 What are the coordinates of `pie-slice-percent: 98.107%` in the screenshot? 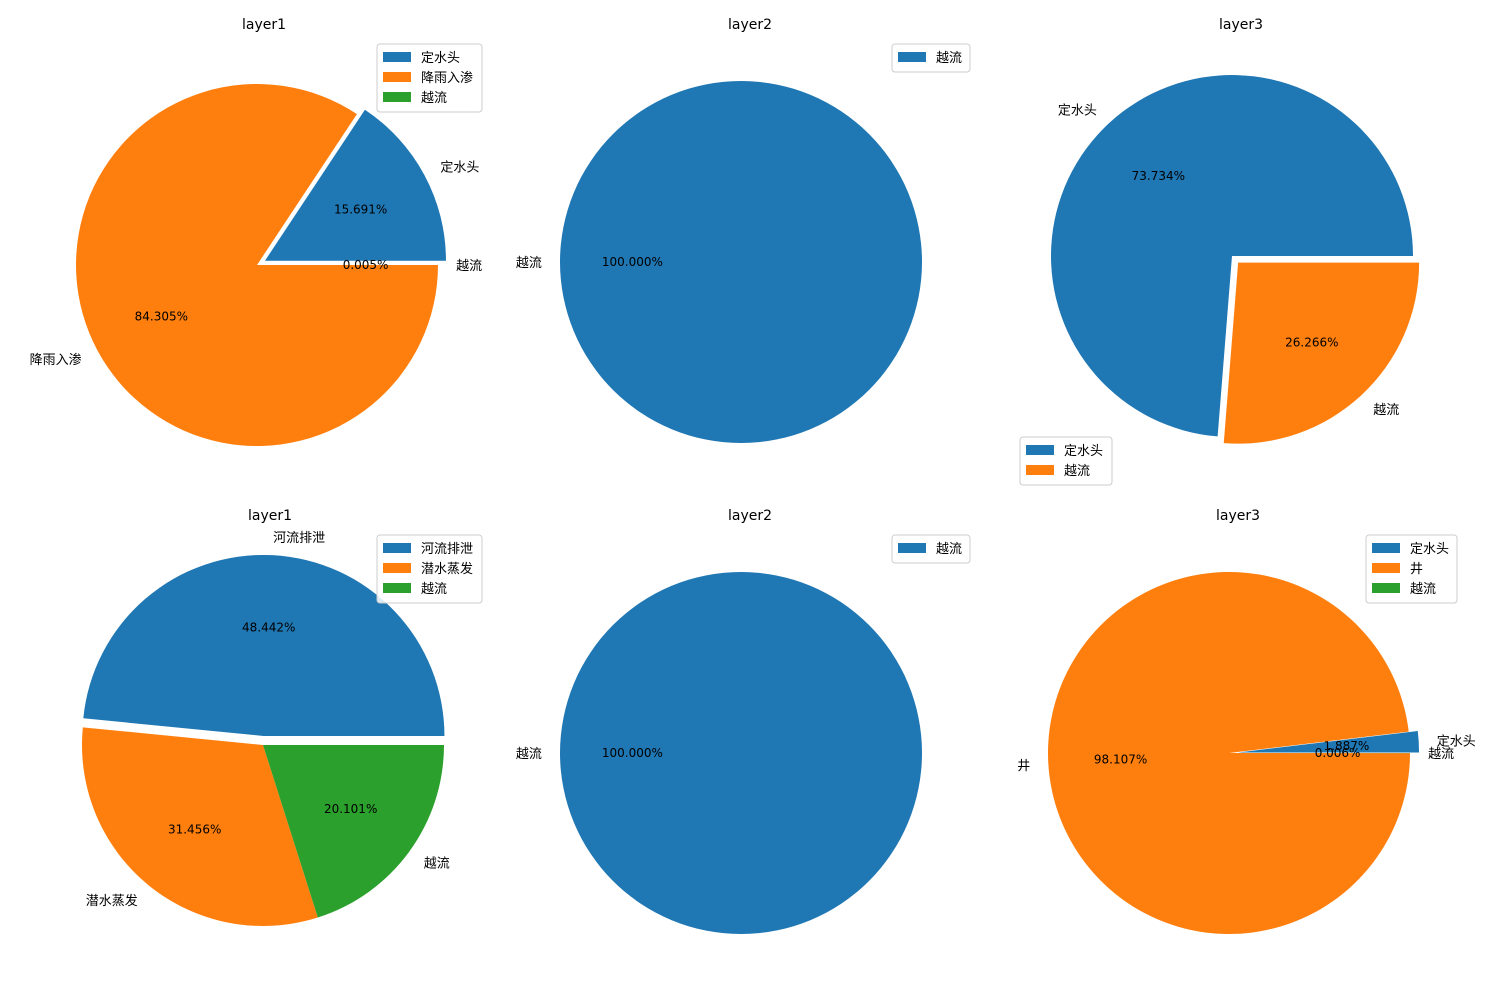 It's located at (1120, 759).